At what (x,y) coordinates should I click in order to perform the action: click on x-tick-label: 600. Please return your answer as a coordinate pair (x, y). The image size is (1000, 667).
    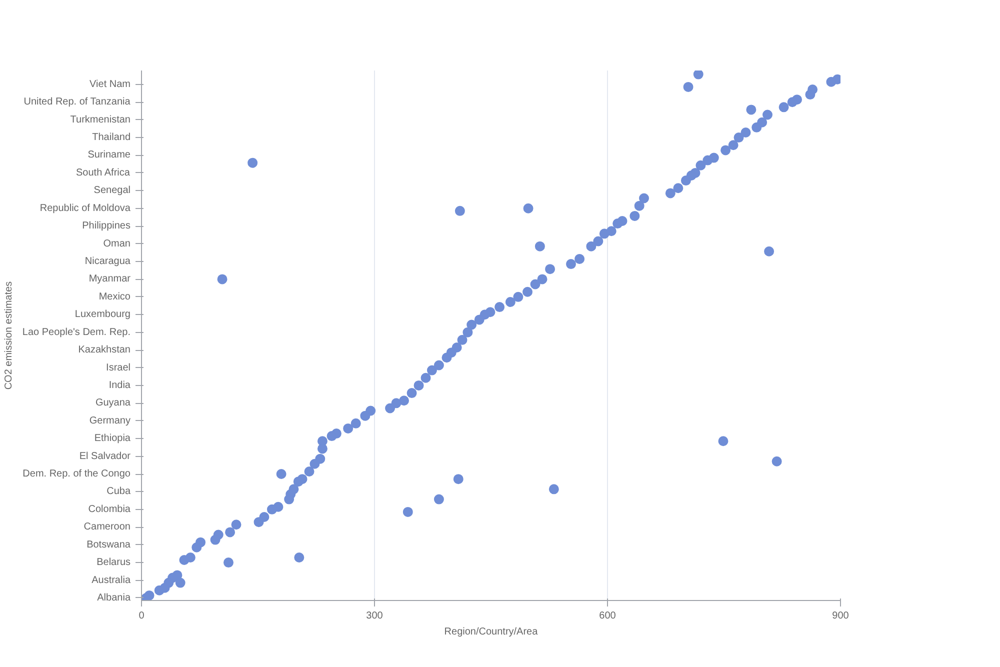
    Looking at the image, I should click on (607, 616).